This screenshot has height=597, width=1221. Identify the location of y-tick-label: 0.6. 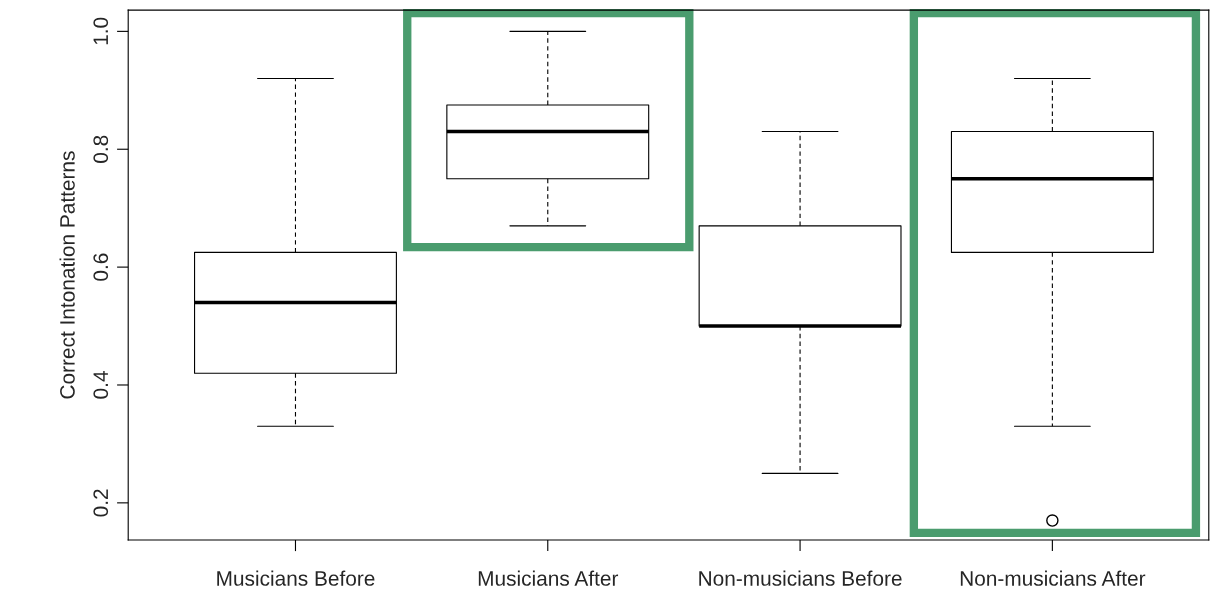
(101, 267).